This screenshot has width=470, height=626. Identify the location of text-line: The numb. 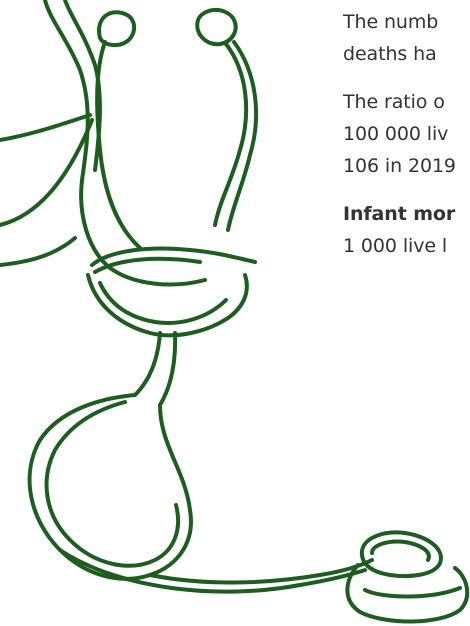
(391, 22).